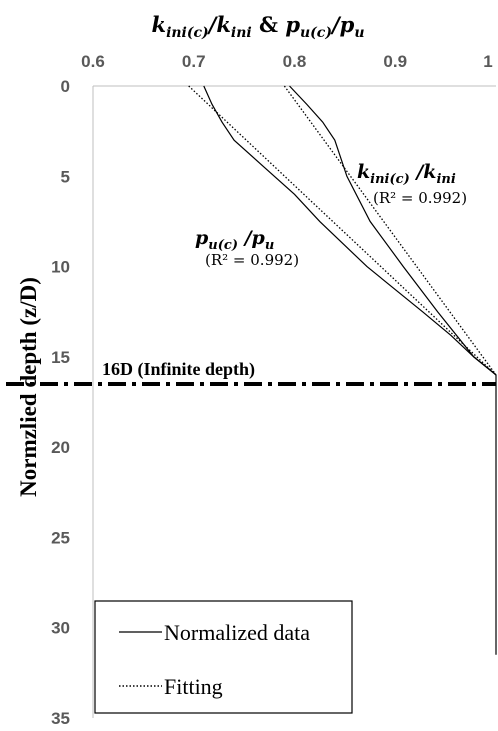 Image resolution: width=498 pixels, height=731 pixels. Describe the element at coordinates (194, 61) in the screenshot. I see `x-tick-label: 0.7` at that location.